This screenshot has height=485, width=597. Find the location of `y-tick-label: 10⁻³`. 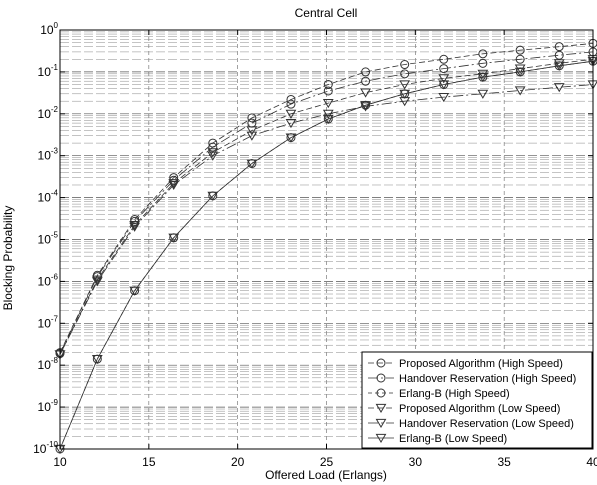

y-tick-label: 10⁻³ is located at coordinates (48, 155).